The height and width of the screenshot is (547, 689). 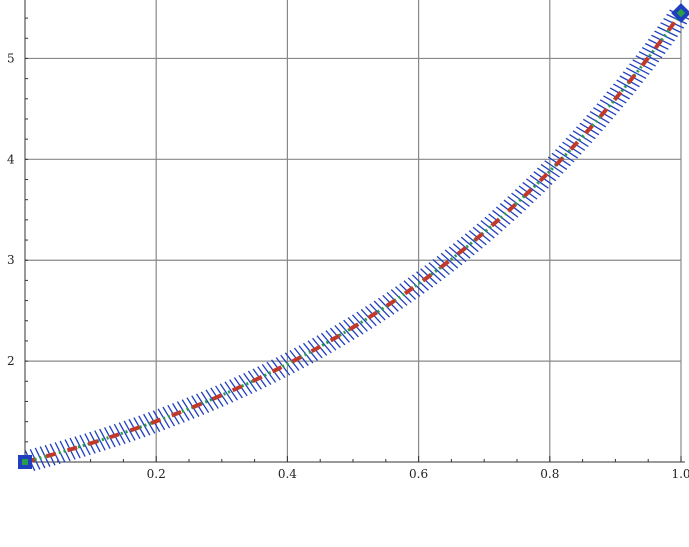 I want to click on y-tick-label: 4, so click(x=11, y=159).